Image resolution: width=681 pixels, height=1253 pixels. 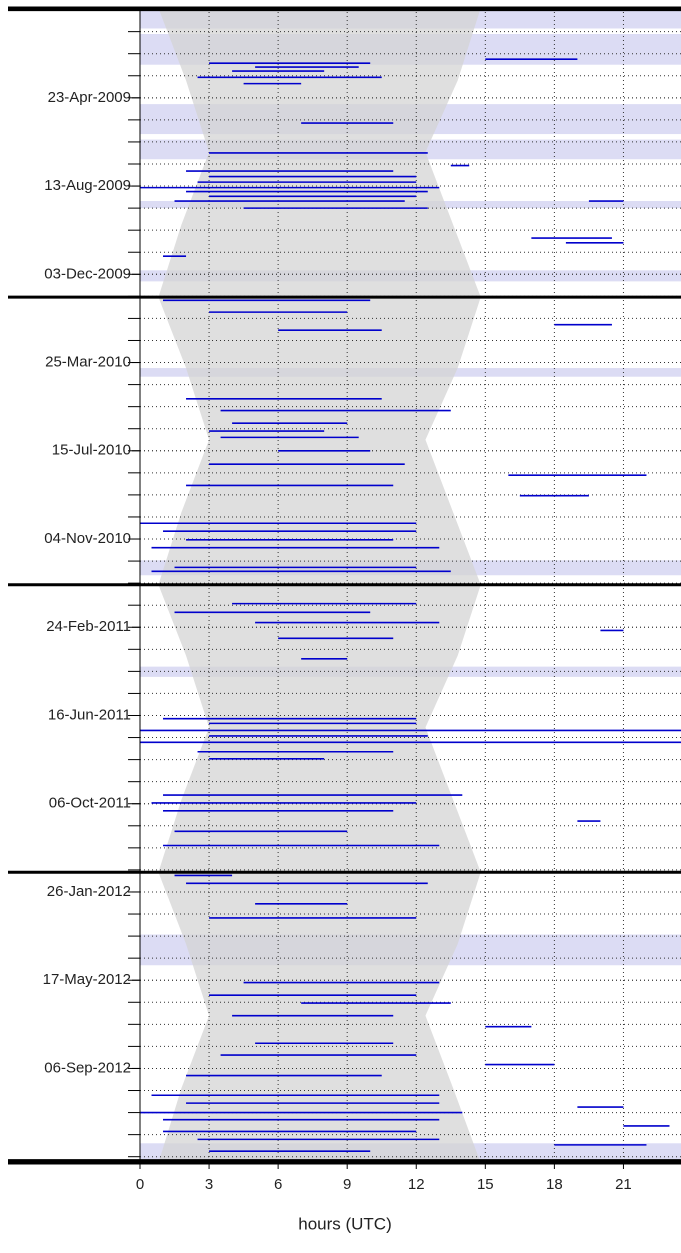 What do you see at coordinates (87, 273) in the screenshot?
I see `y-tick-label: 03-Dec-2009` at bounding box center [87, 273].